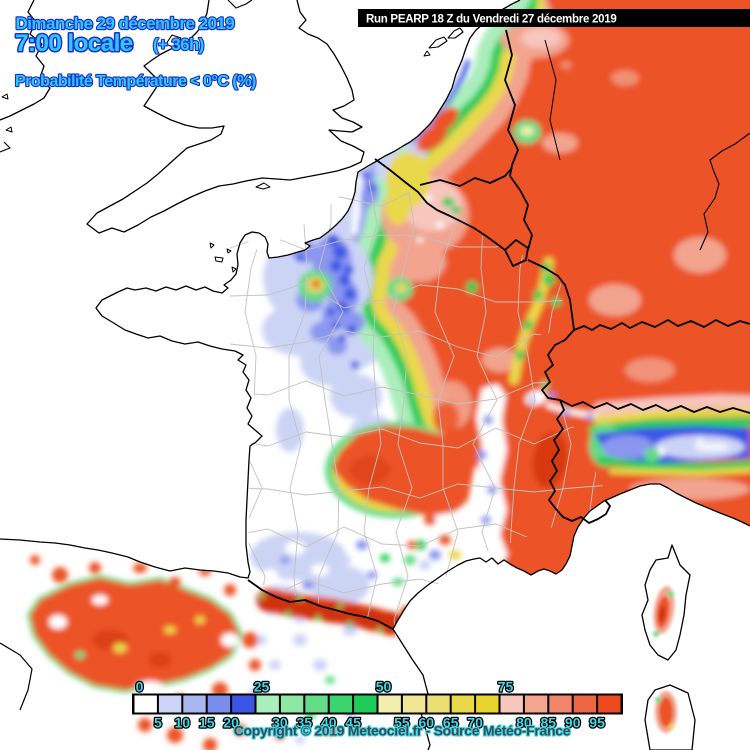 Image resolution: width=750 pixels, height=750 pixels. I want to click on svg-text: 35, so click(305, 723).